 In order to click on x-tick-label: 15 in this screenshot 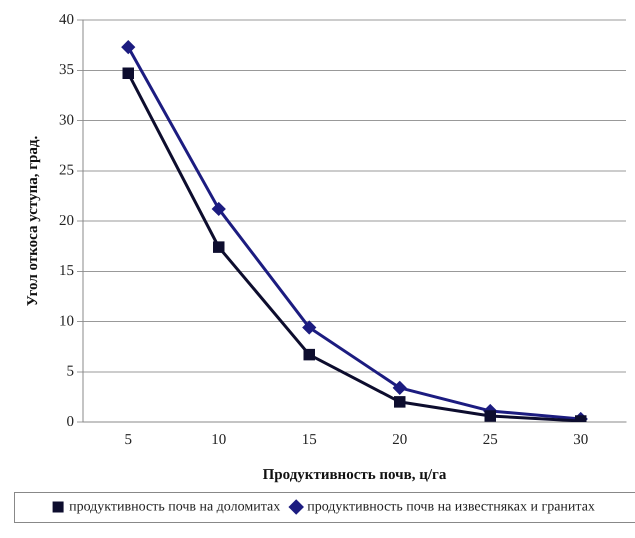, I will do `click(309, 440)`.